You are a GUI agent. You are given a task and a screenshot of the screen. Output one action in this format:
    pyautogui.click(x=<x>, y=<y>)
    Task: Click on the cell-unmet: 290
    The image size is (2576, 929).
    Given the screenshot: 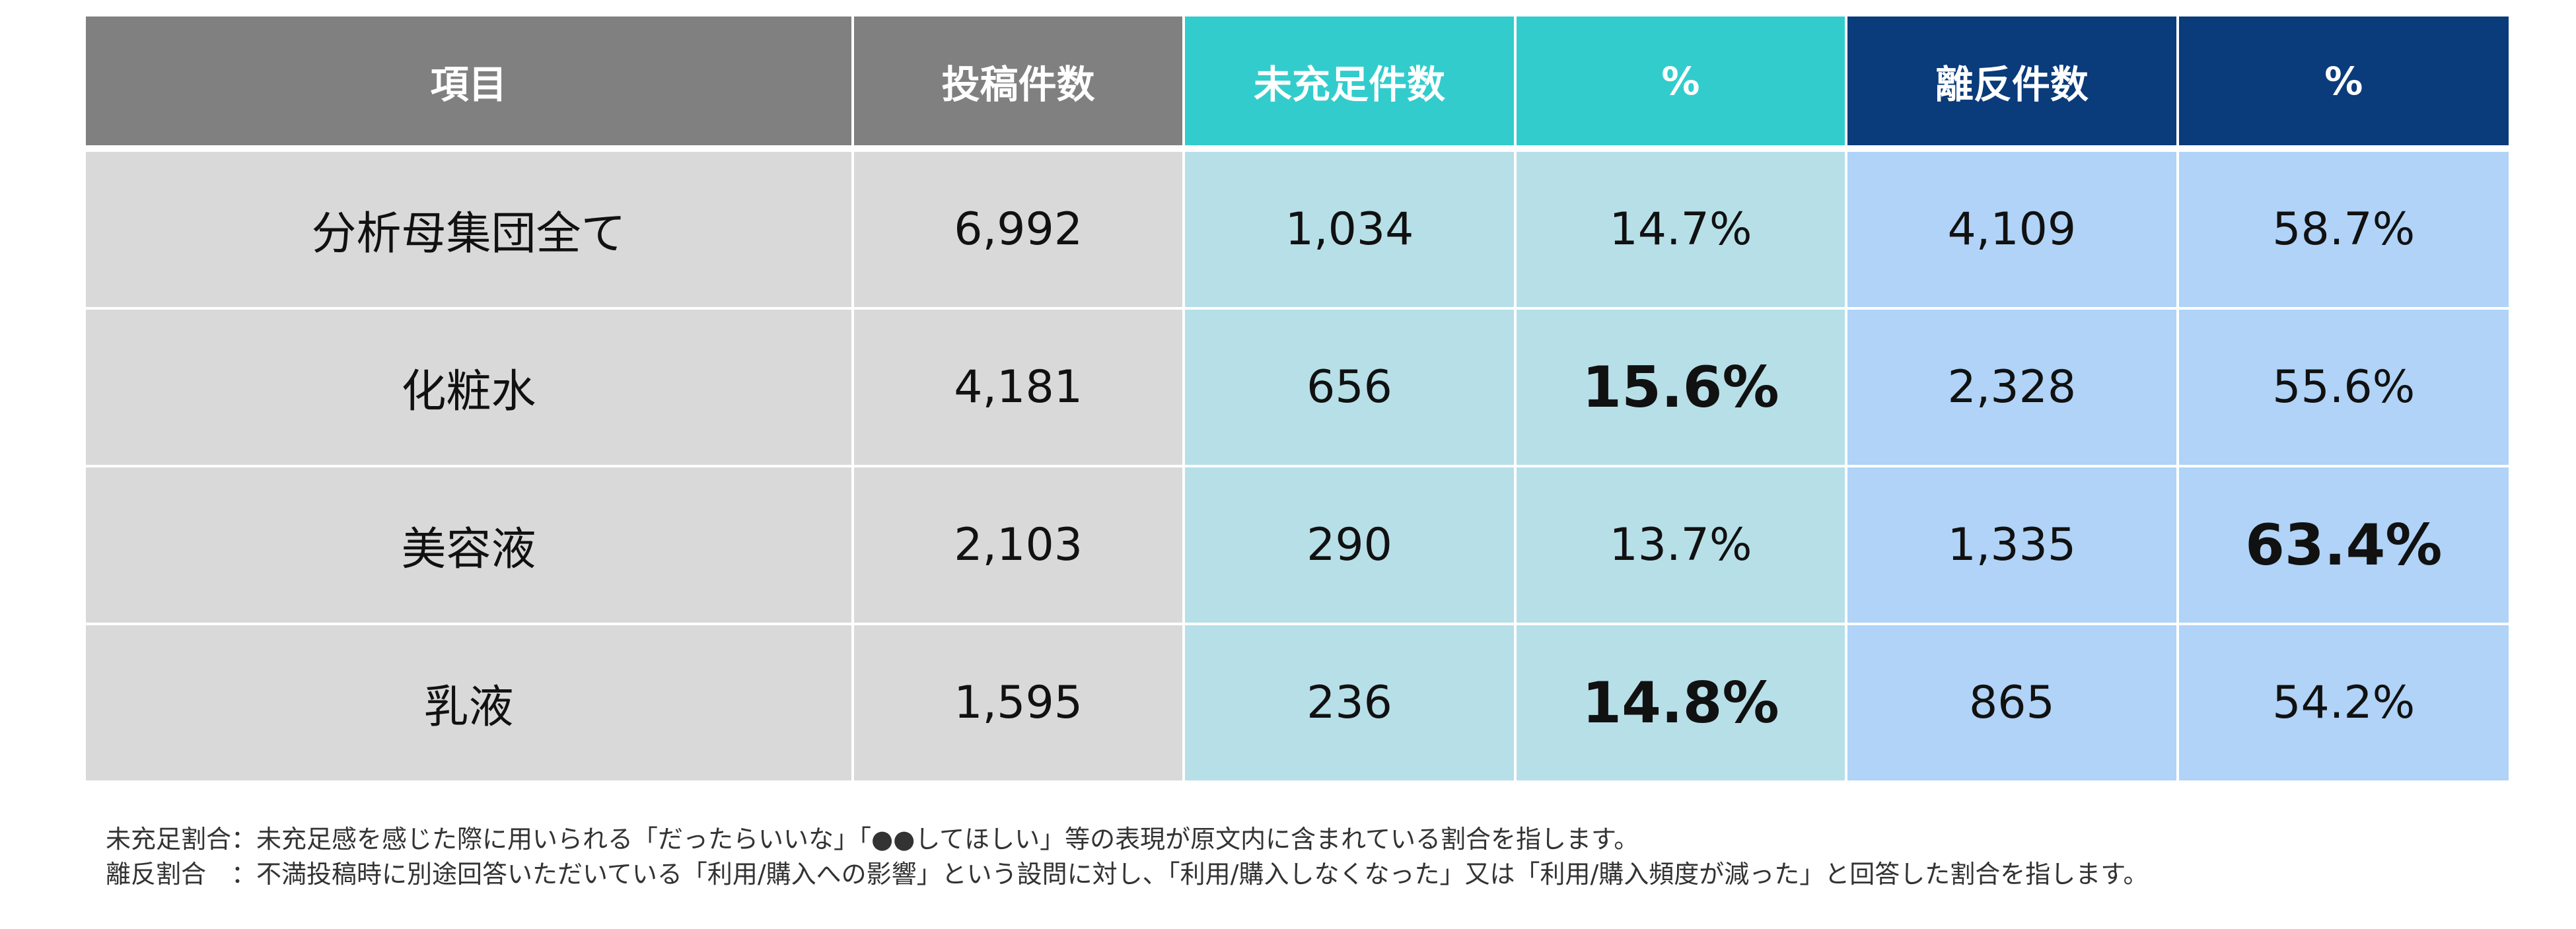 What is the action you would take?
    pyautogui.click(x=1349, y=545)
    